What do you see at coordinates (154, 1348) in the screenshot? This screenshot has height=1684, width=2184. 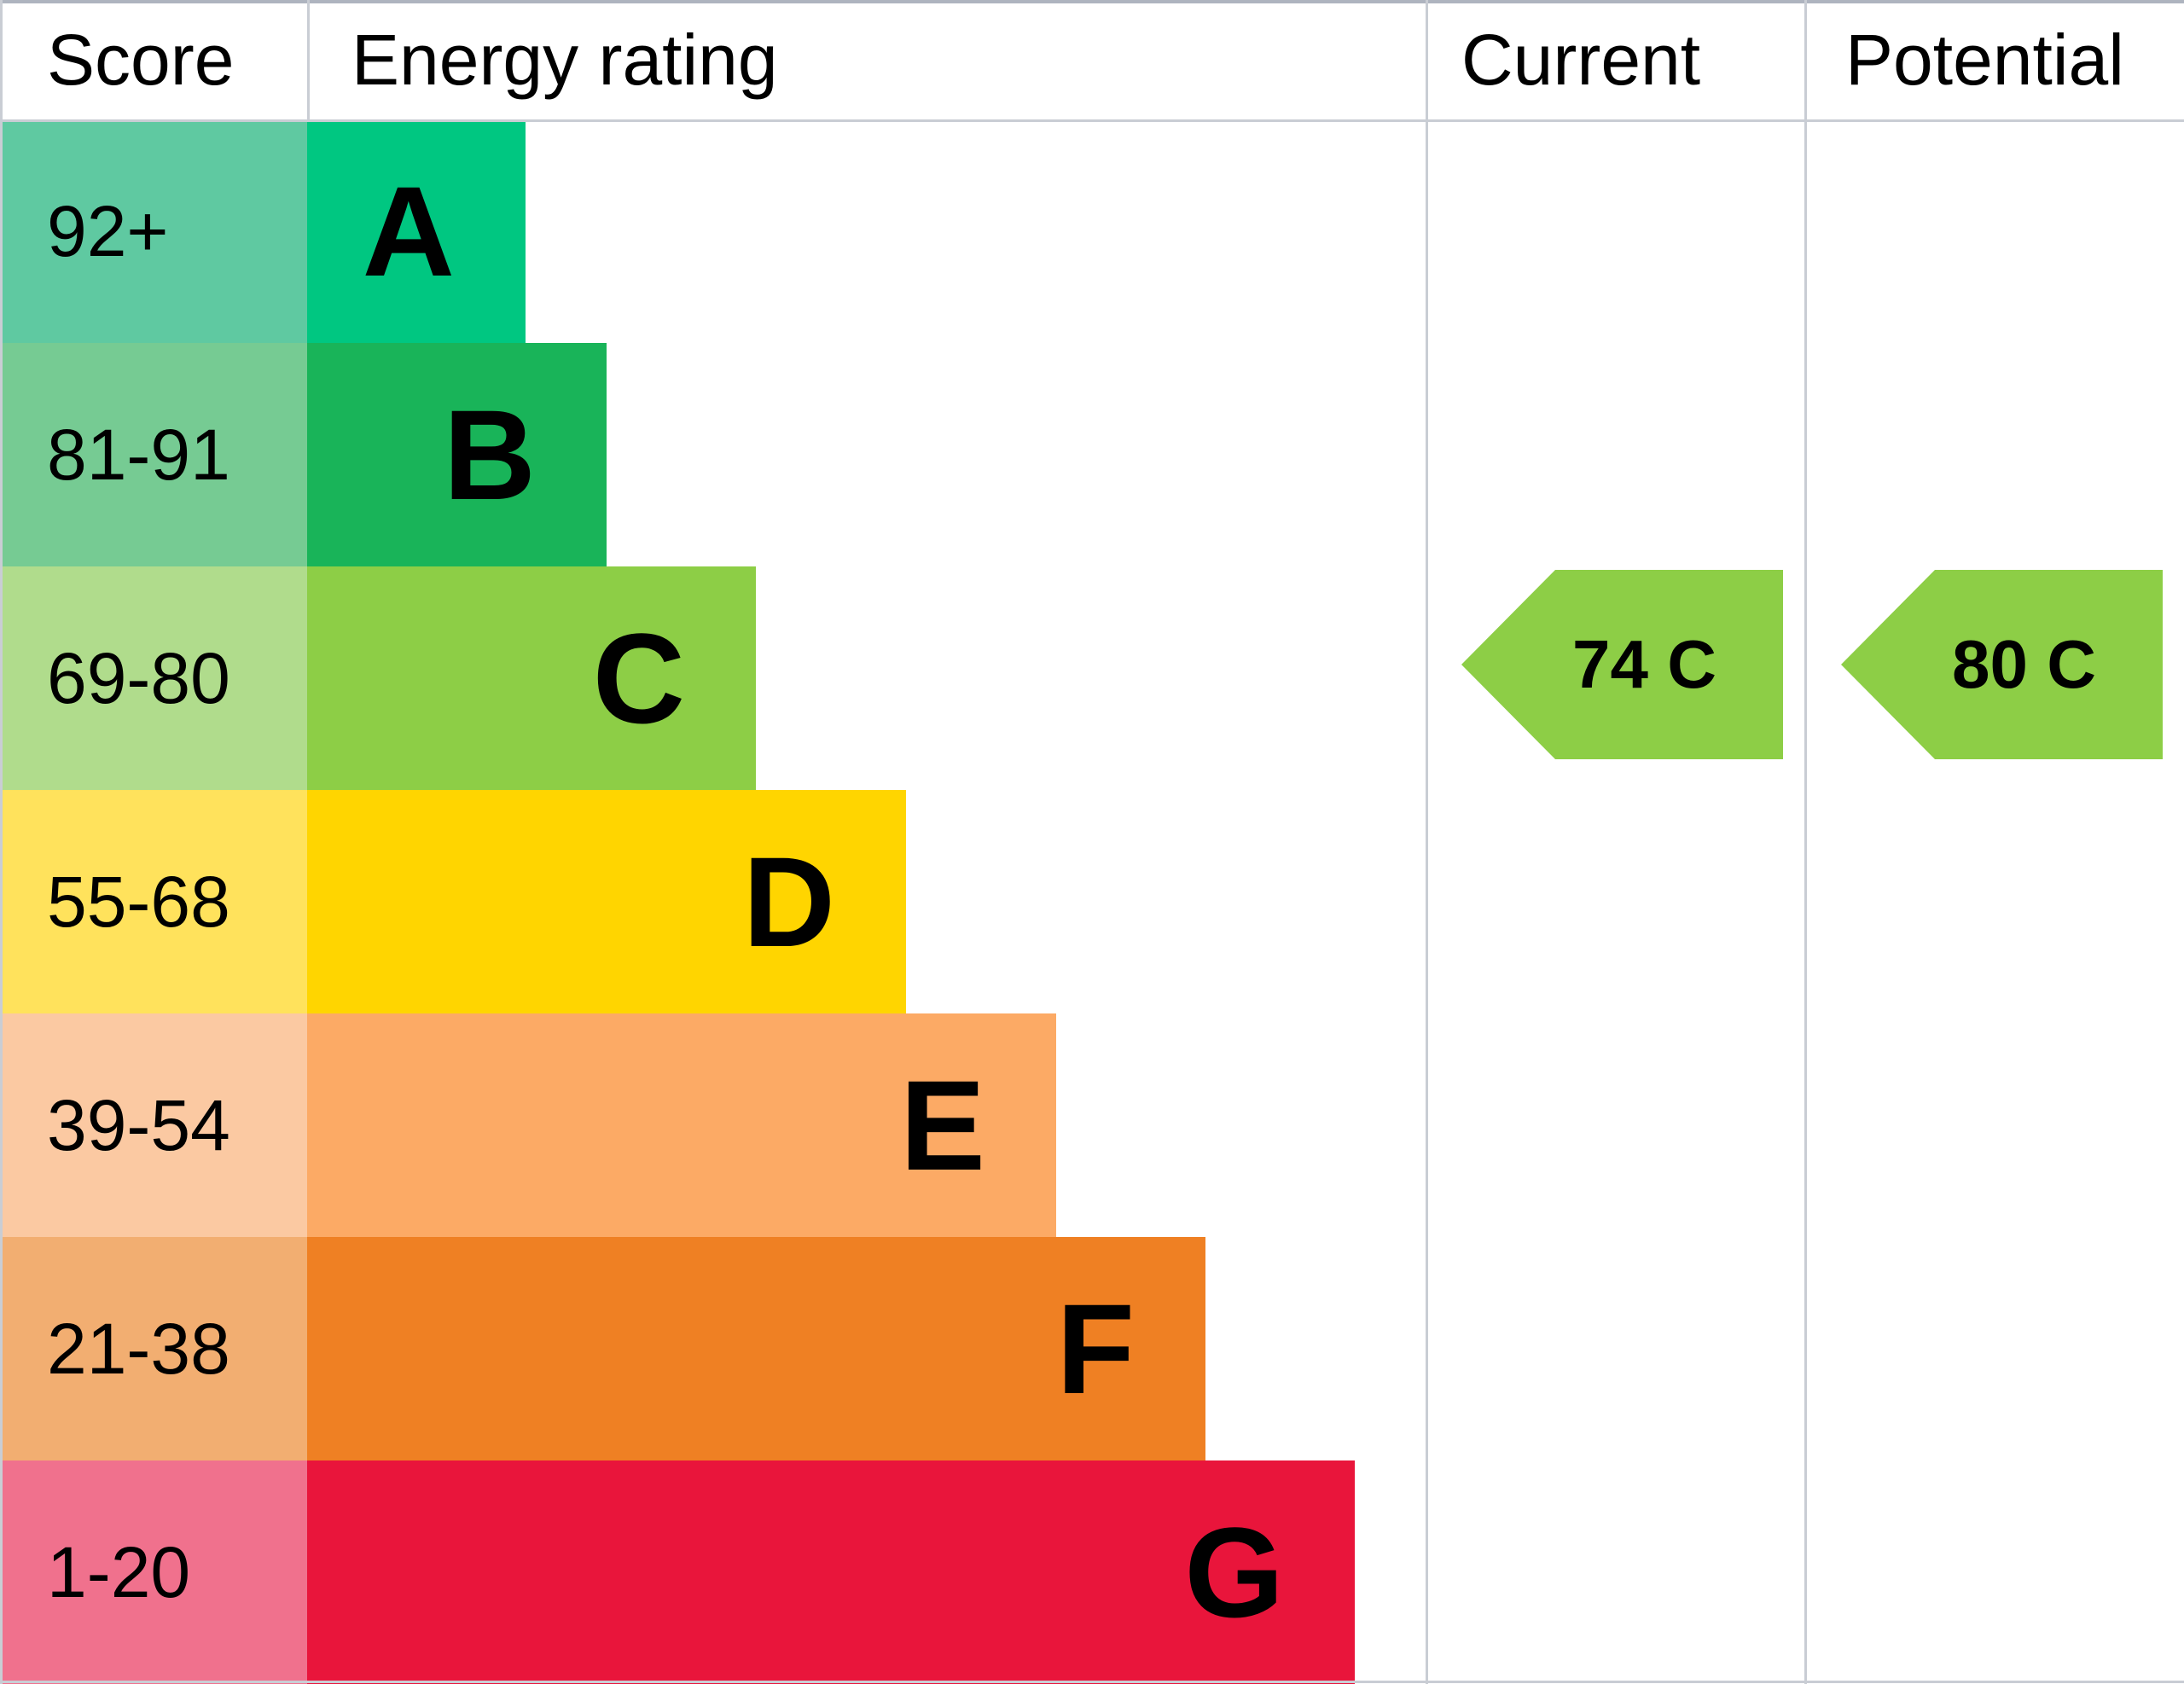 I see `score-cell: 21-38` at bounding box center [154, 1348].